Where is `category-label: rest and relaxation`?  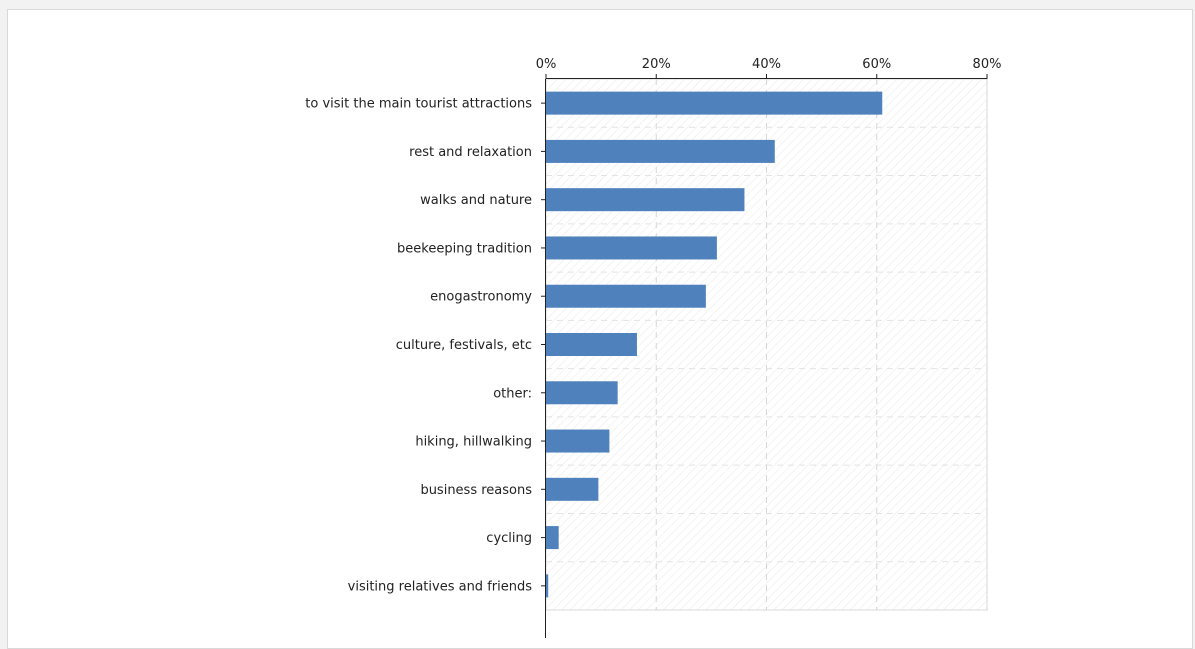
category-label: rest and relaxation is located at coordinates (470, 152).